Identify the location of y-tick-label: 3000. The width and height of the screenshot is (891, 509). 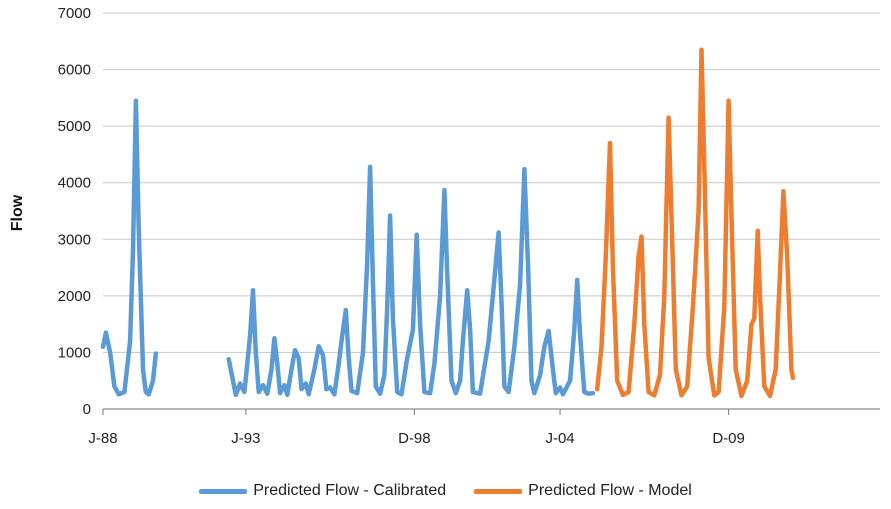
(74, 239).